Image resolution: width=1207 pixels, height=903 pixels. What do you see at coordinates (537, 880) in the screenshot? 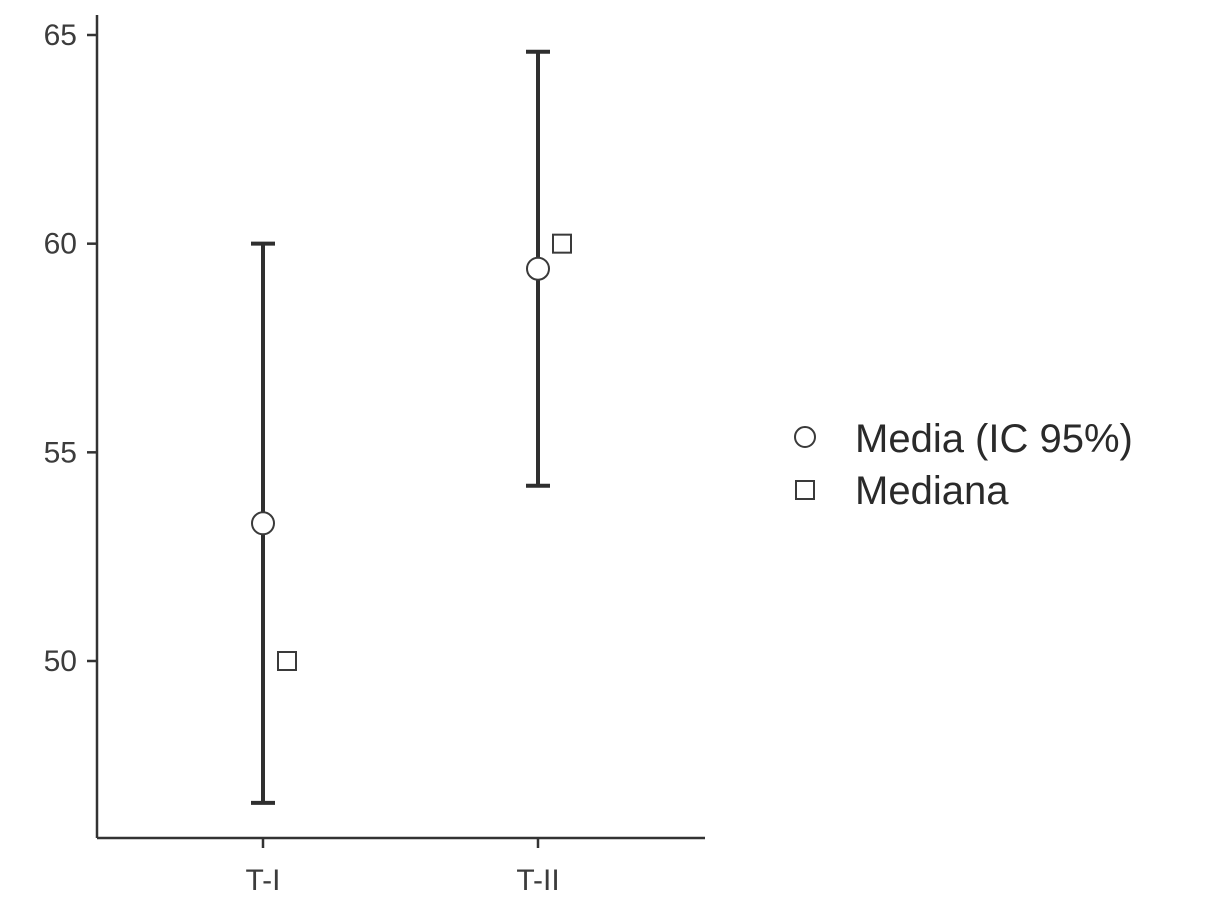
I see `x-tick-label: T-II` at bounding box center [537, 880].